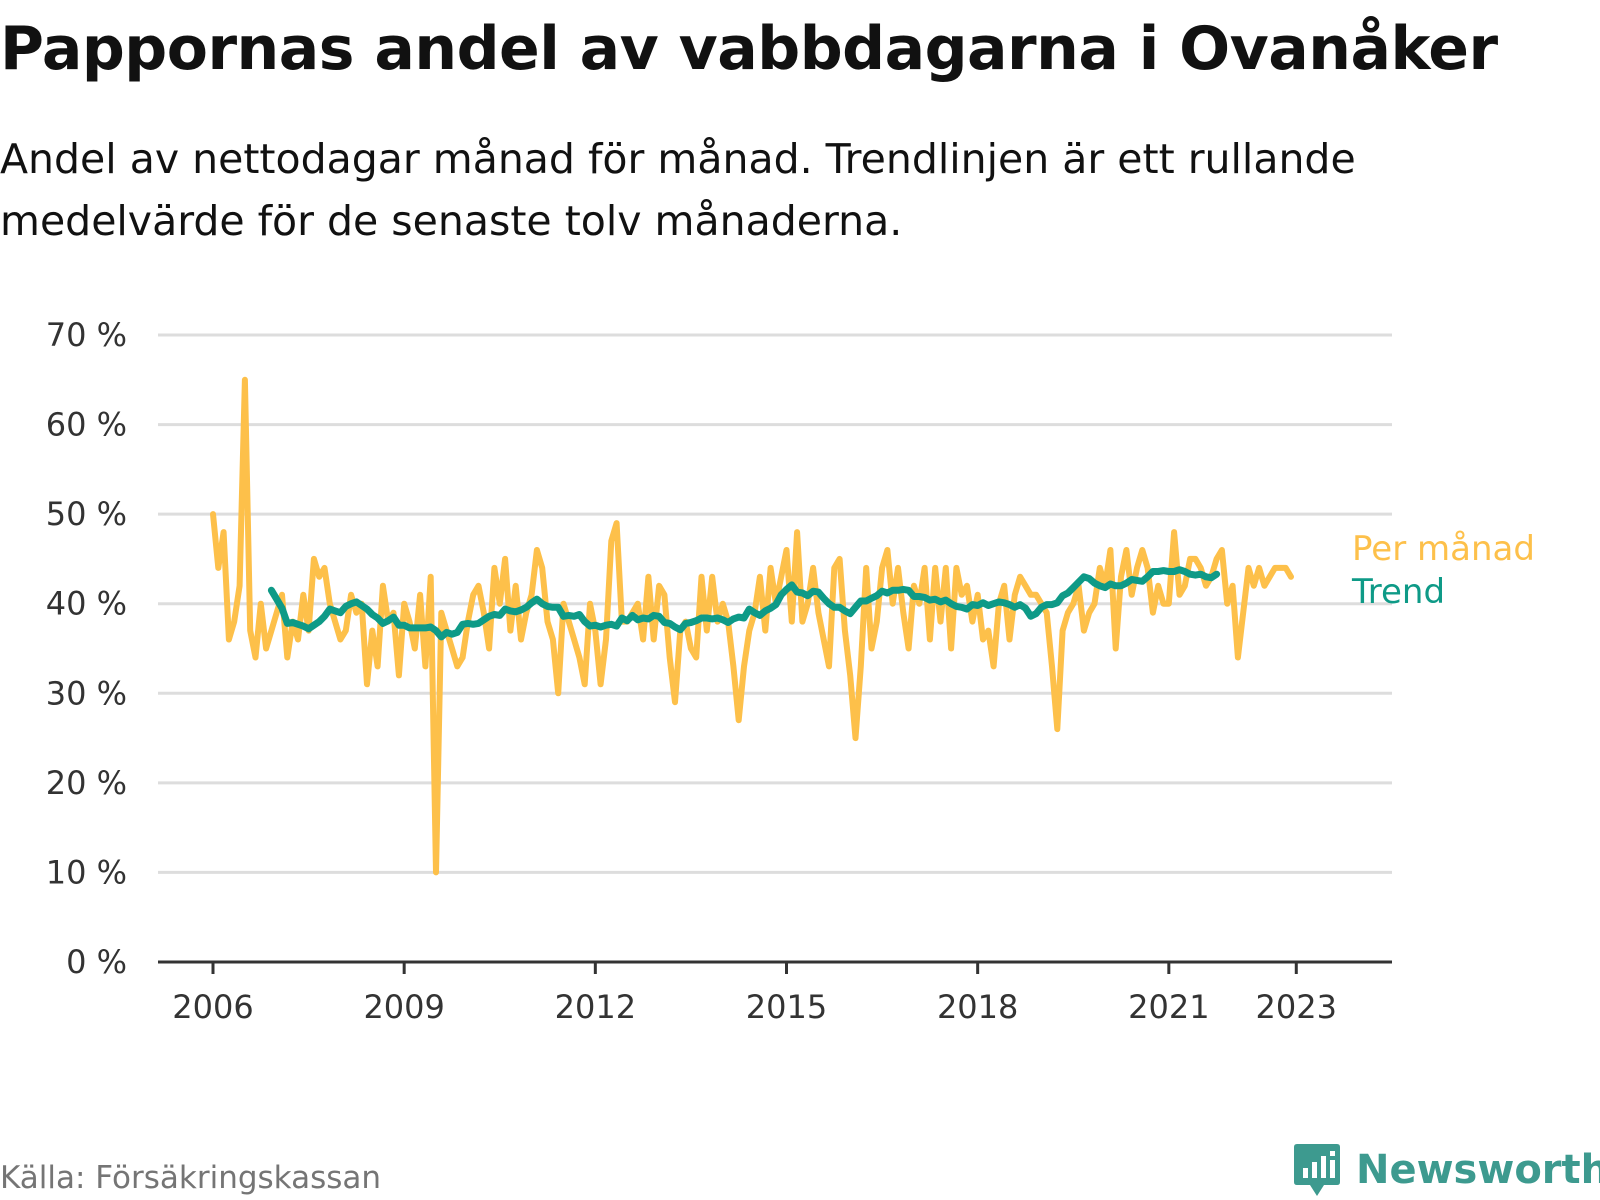 The width and height of the screenshot is (1600, 1200). What do you see at coordinates (86, 604) in the screenshot?
I see `y-tick-label: 40 %` at bounding box center [86, 604].